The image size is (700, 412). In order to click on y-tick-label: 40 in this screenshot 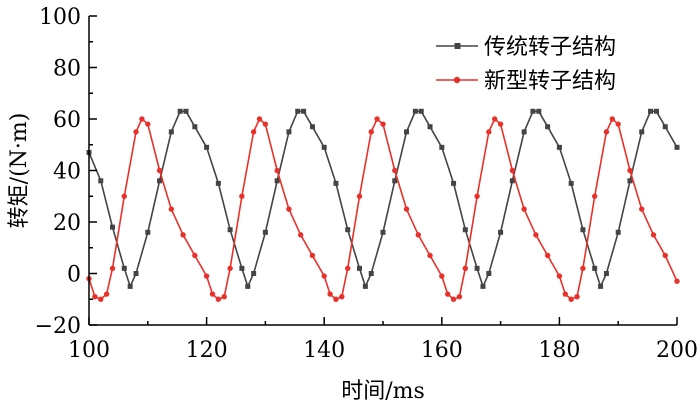, I will do `click(67, 172)`.